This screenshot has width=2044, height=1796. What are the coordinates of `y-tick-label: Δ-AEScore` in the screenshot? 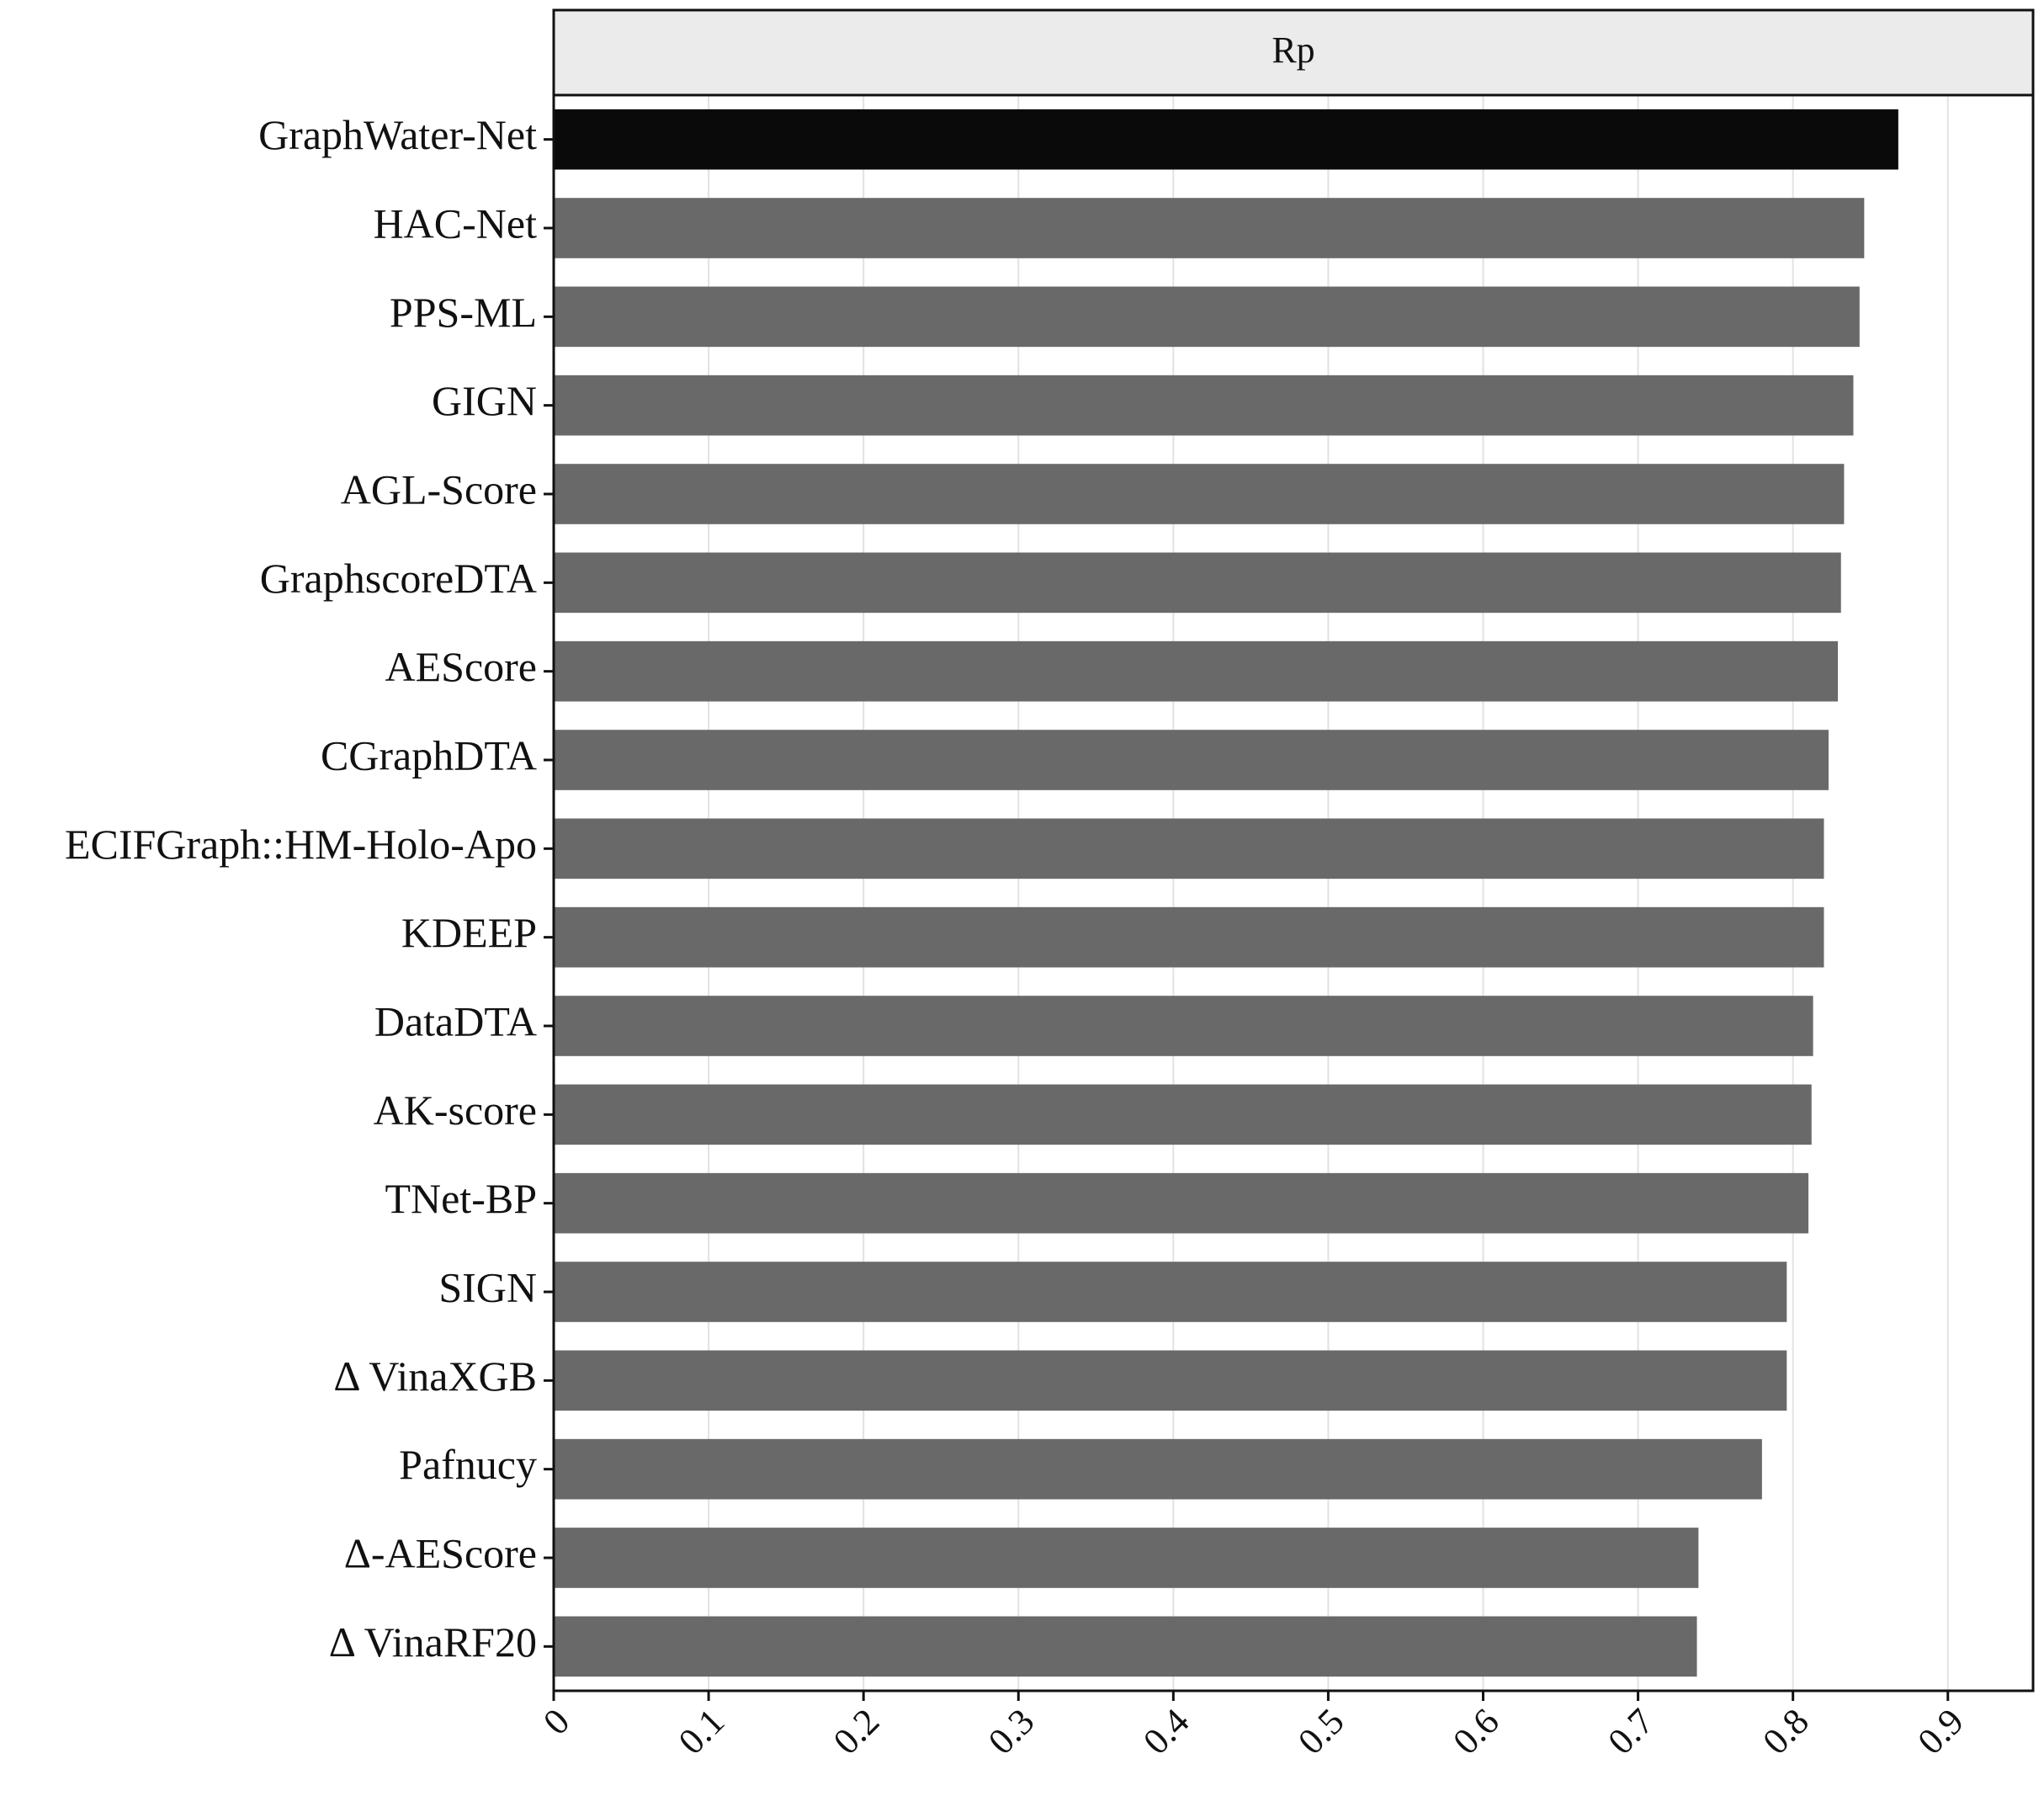 It's located at (440, 1553).